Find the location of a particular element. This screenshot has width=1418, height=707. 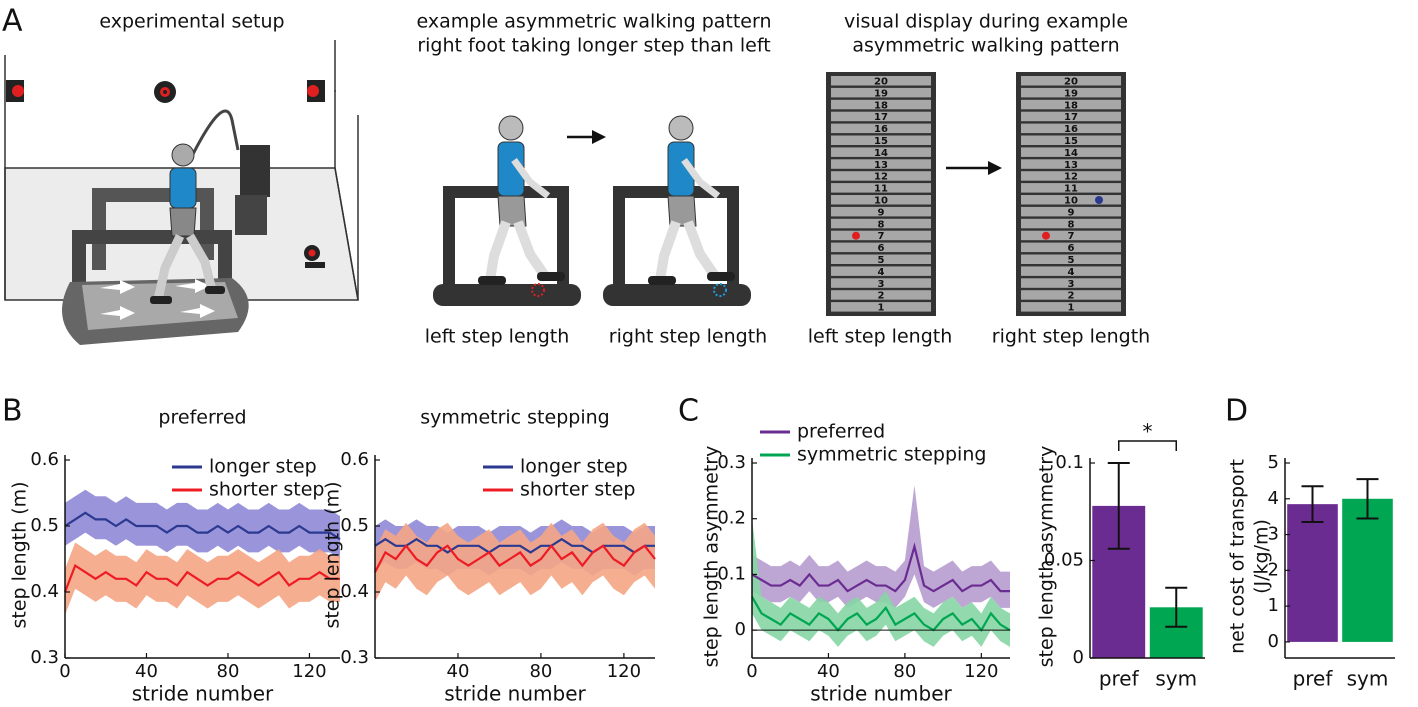

display-title: visual display during example is located at coordinates (986, 22).